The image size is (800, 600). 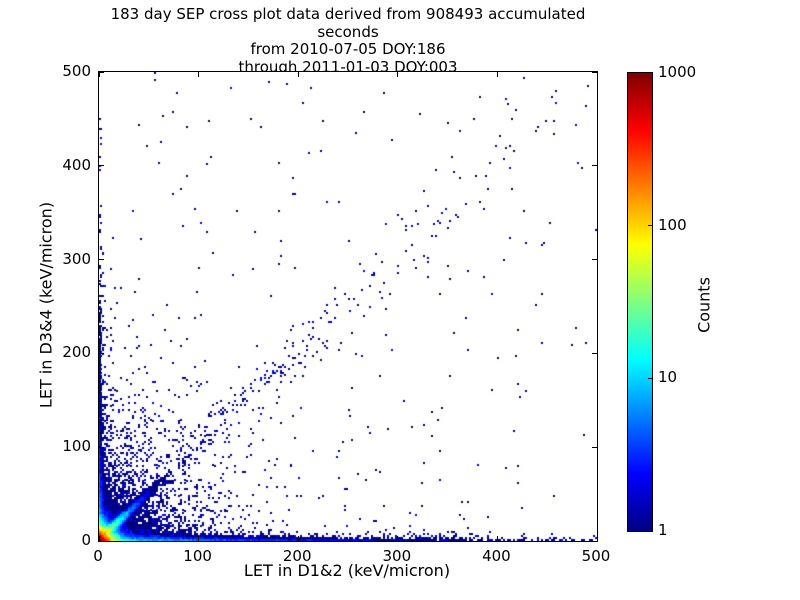 I want to click on colorbar-label: Counts, so click(x=704, y=305).